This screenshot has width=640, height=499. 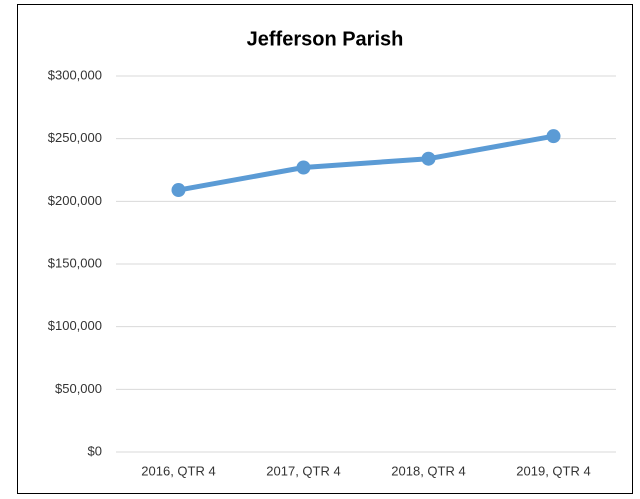 I want to click on y-tick-label: $100,000, so click(x=75, y=325).